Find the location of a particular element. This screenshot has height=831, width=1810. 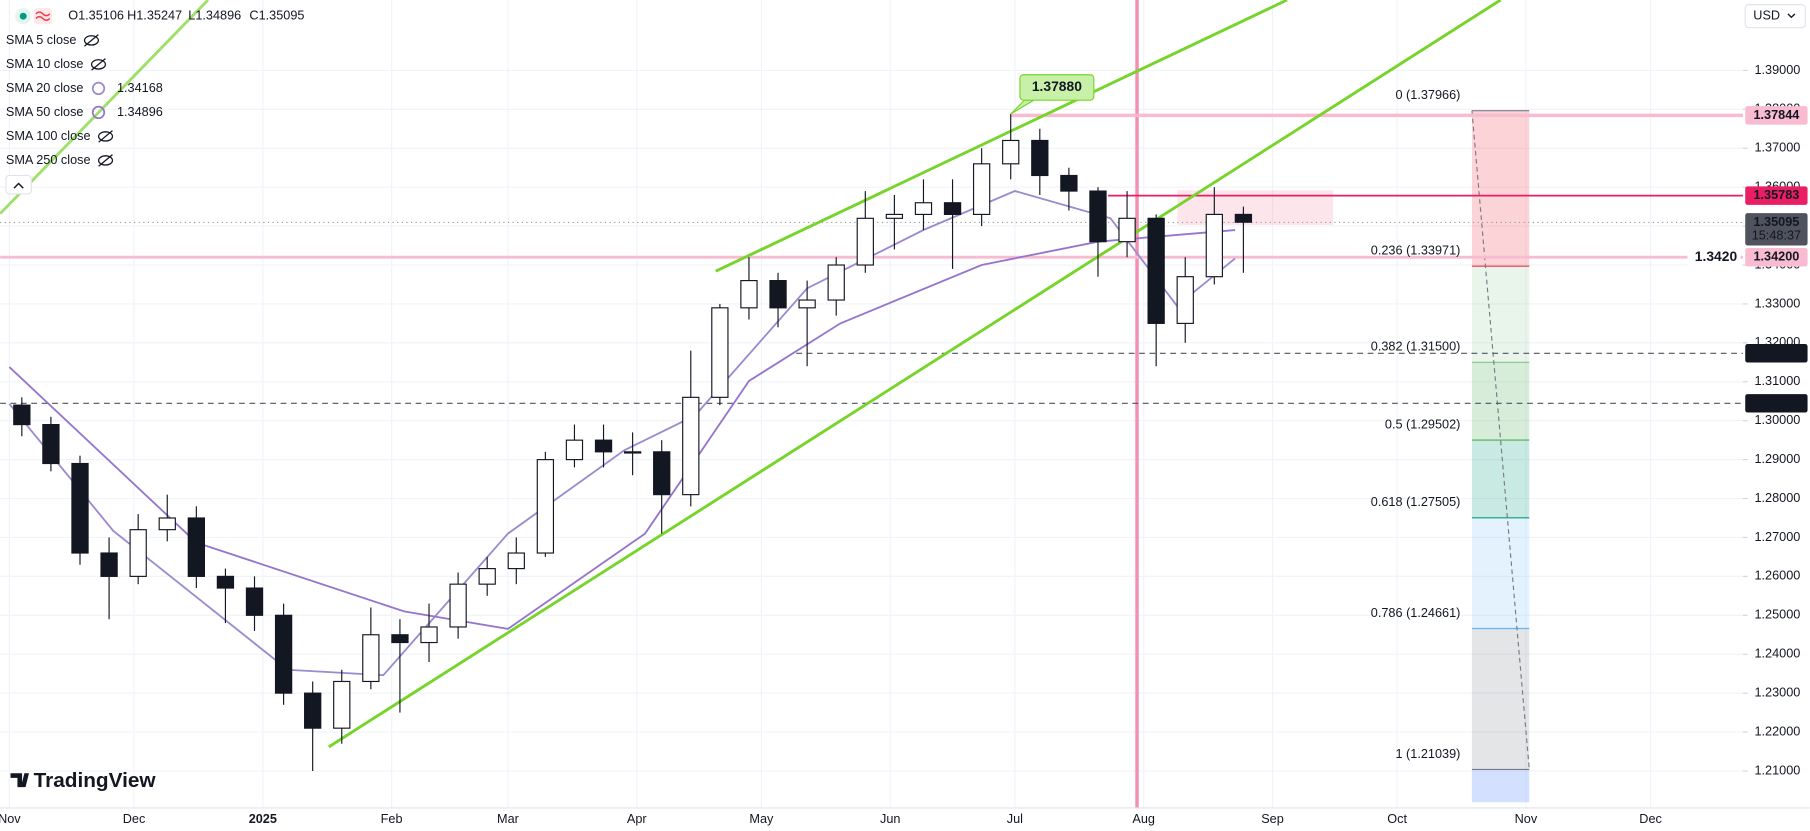

y-tick-label: 1.26000 is located at coordinates (1777, 576).